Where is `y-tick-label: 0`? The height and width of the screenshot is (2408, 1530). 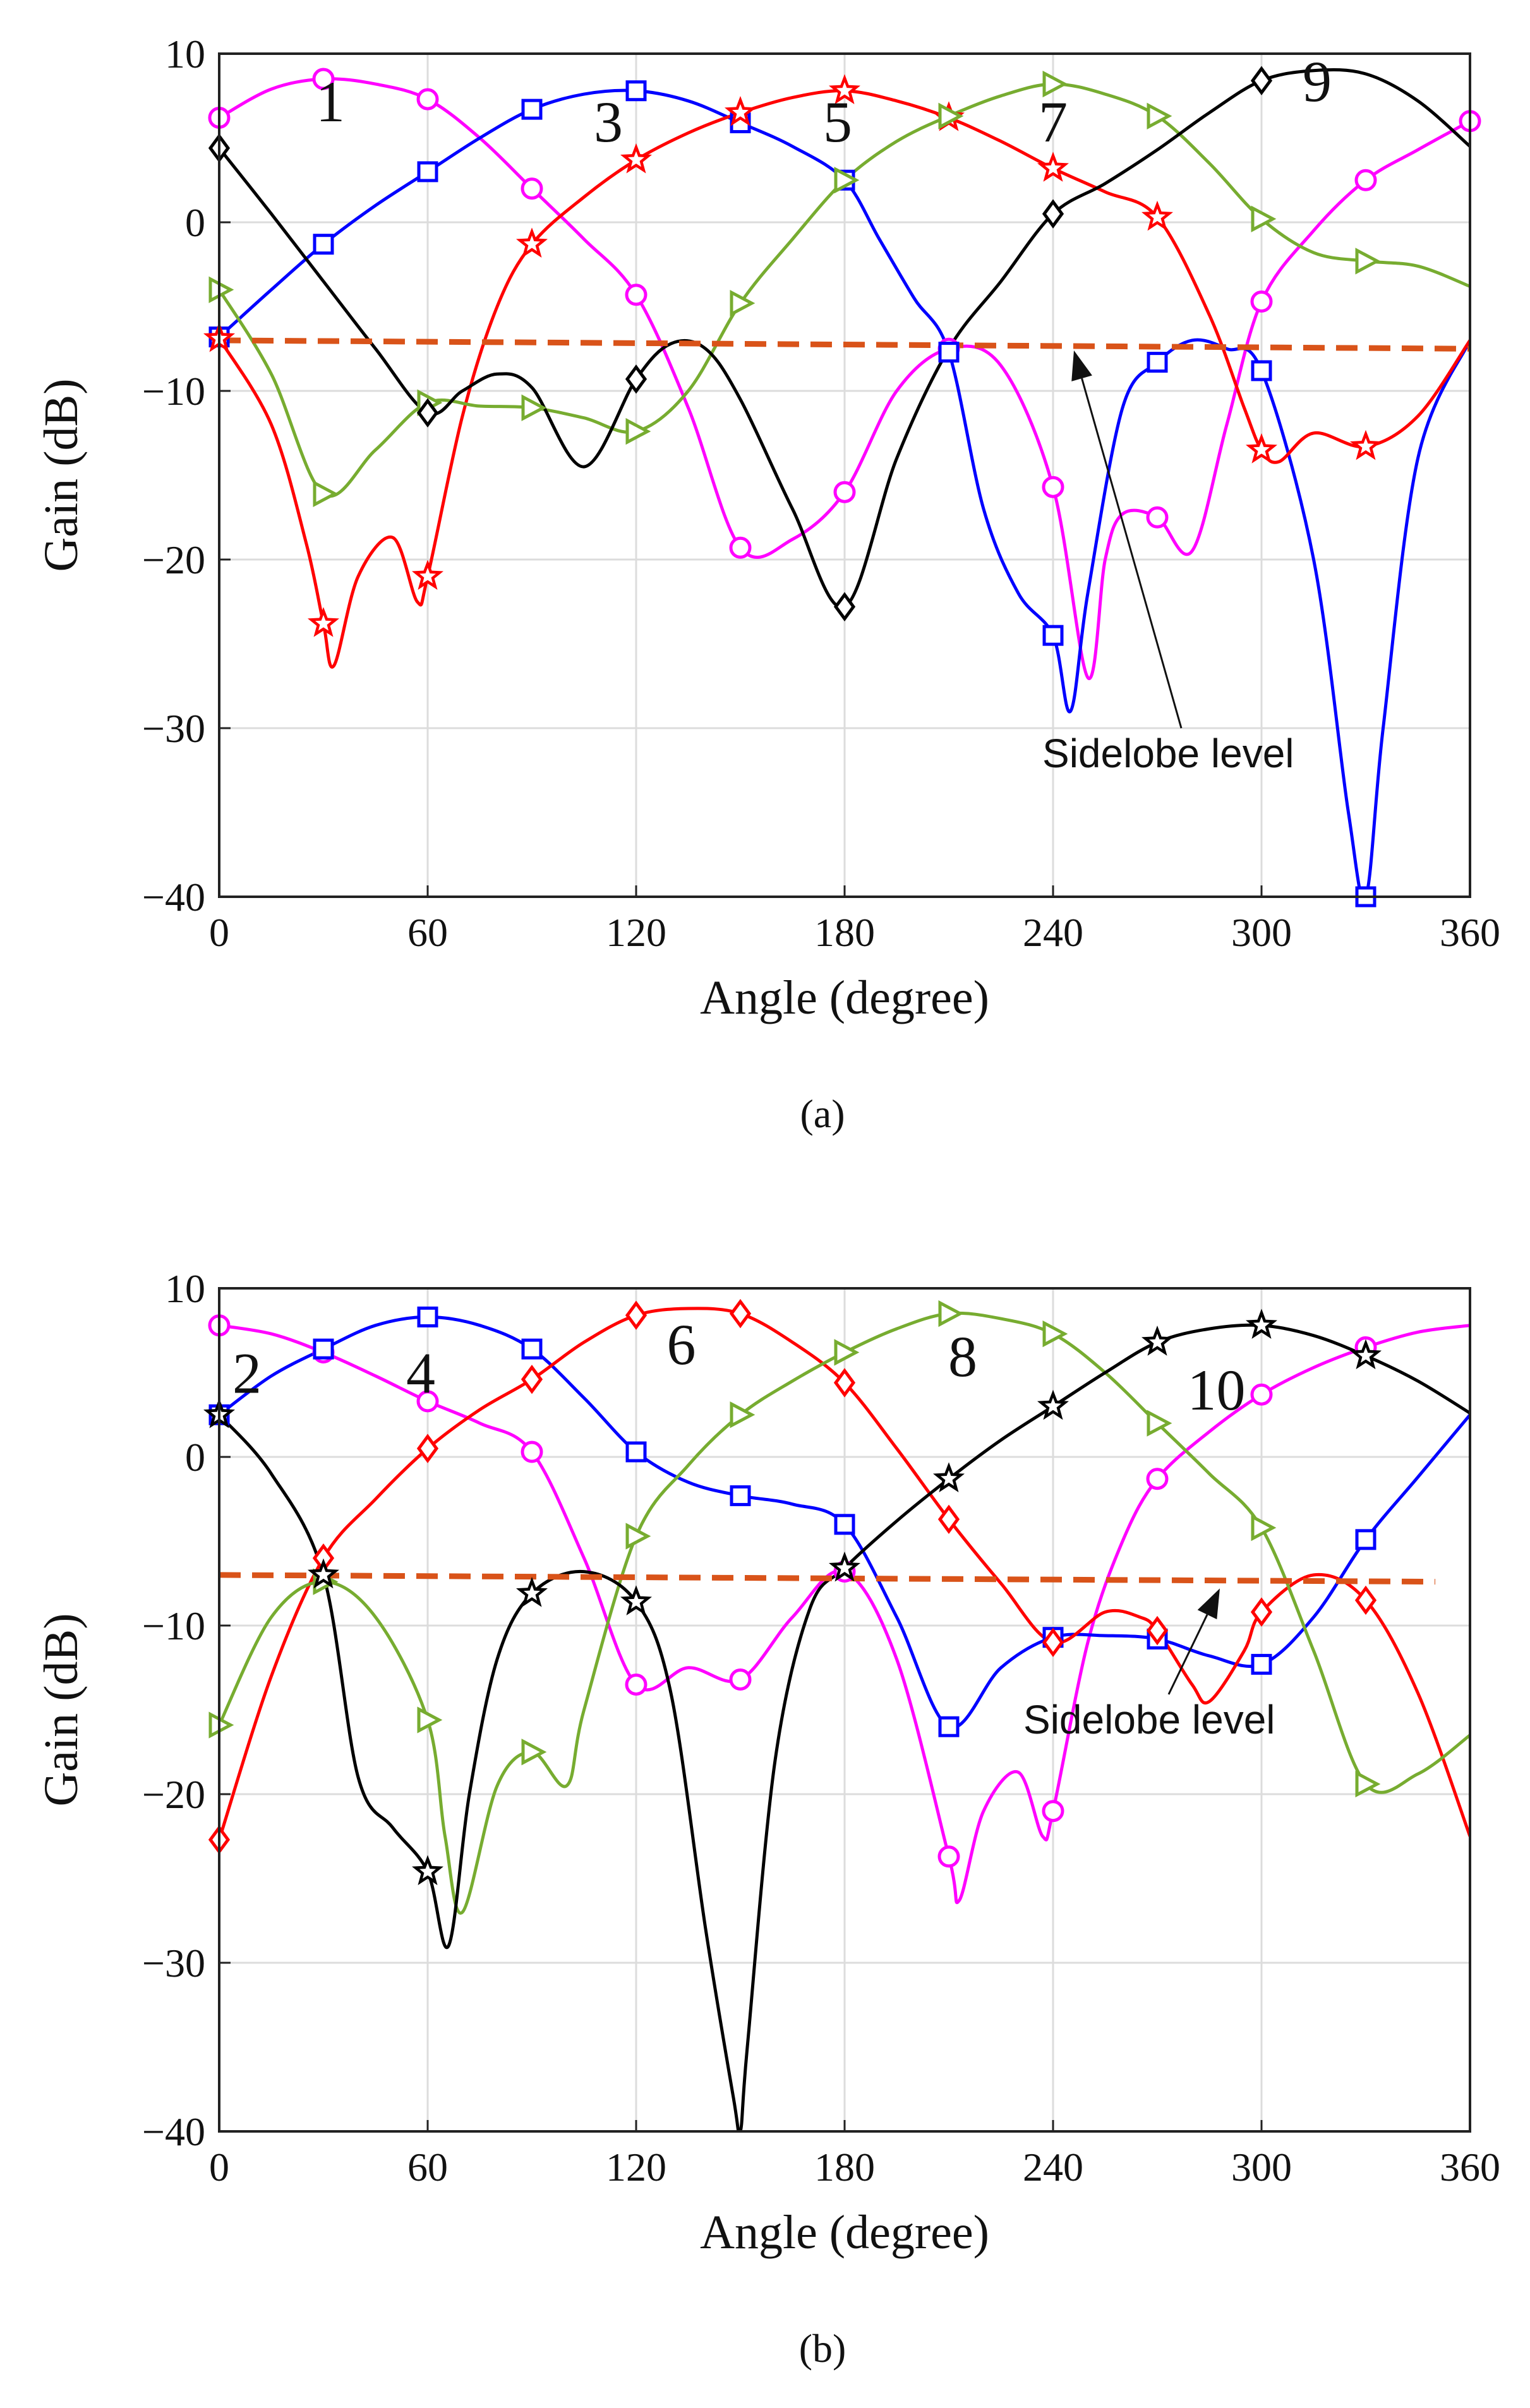 y-tick-label: 0 is located at coordinates (195, 222).